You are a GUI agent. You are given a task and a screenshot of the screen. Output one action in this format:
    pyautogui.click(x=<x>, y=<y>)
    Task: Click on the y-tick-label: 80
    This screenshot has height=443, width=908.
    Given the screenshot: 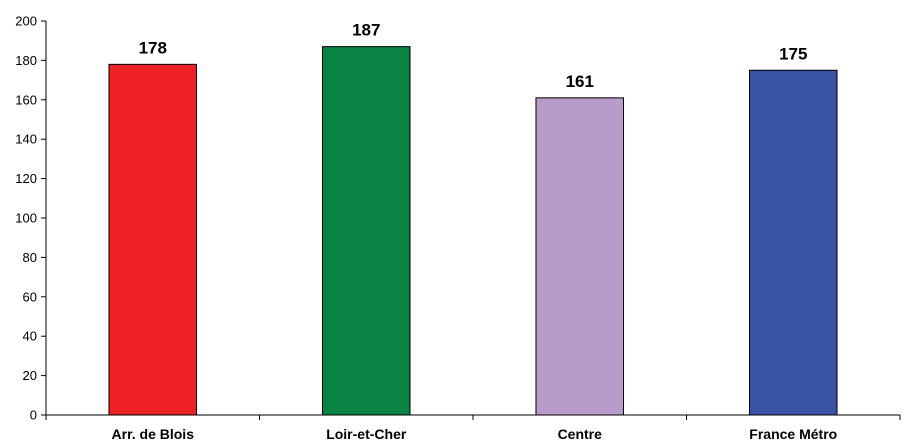 What is the action you would take?
    pyautogui.click(x=30, y=257)
    